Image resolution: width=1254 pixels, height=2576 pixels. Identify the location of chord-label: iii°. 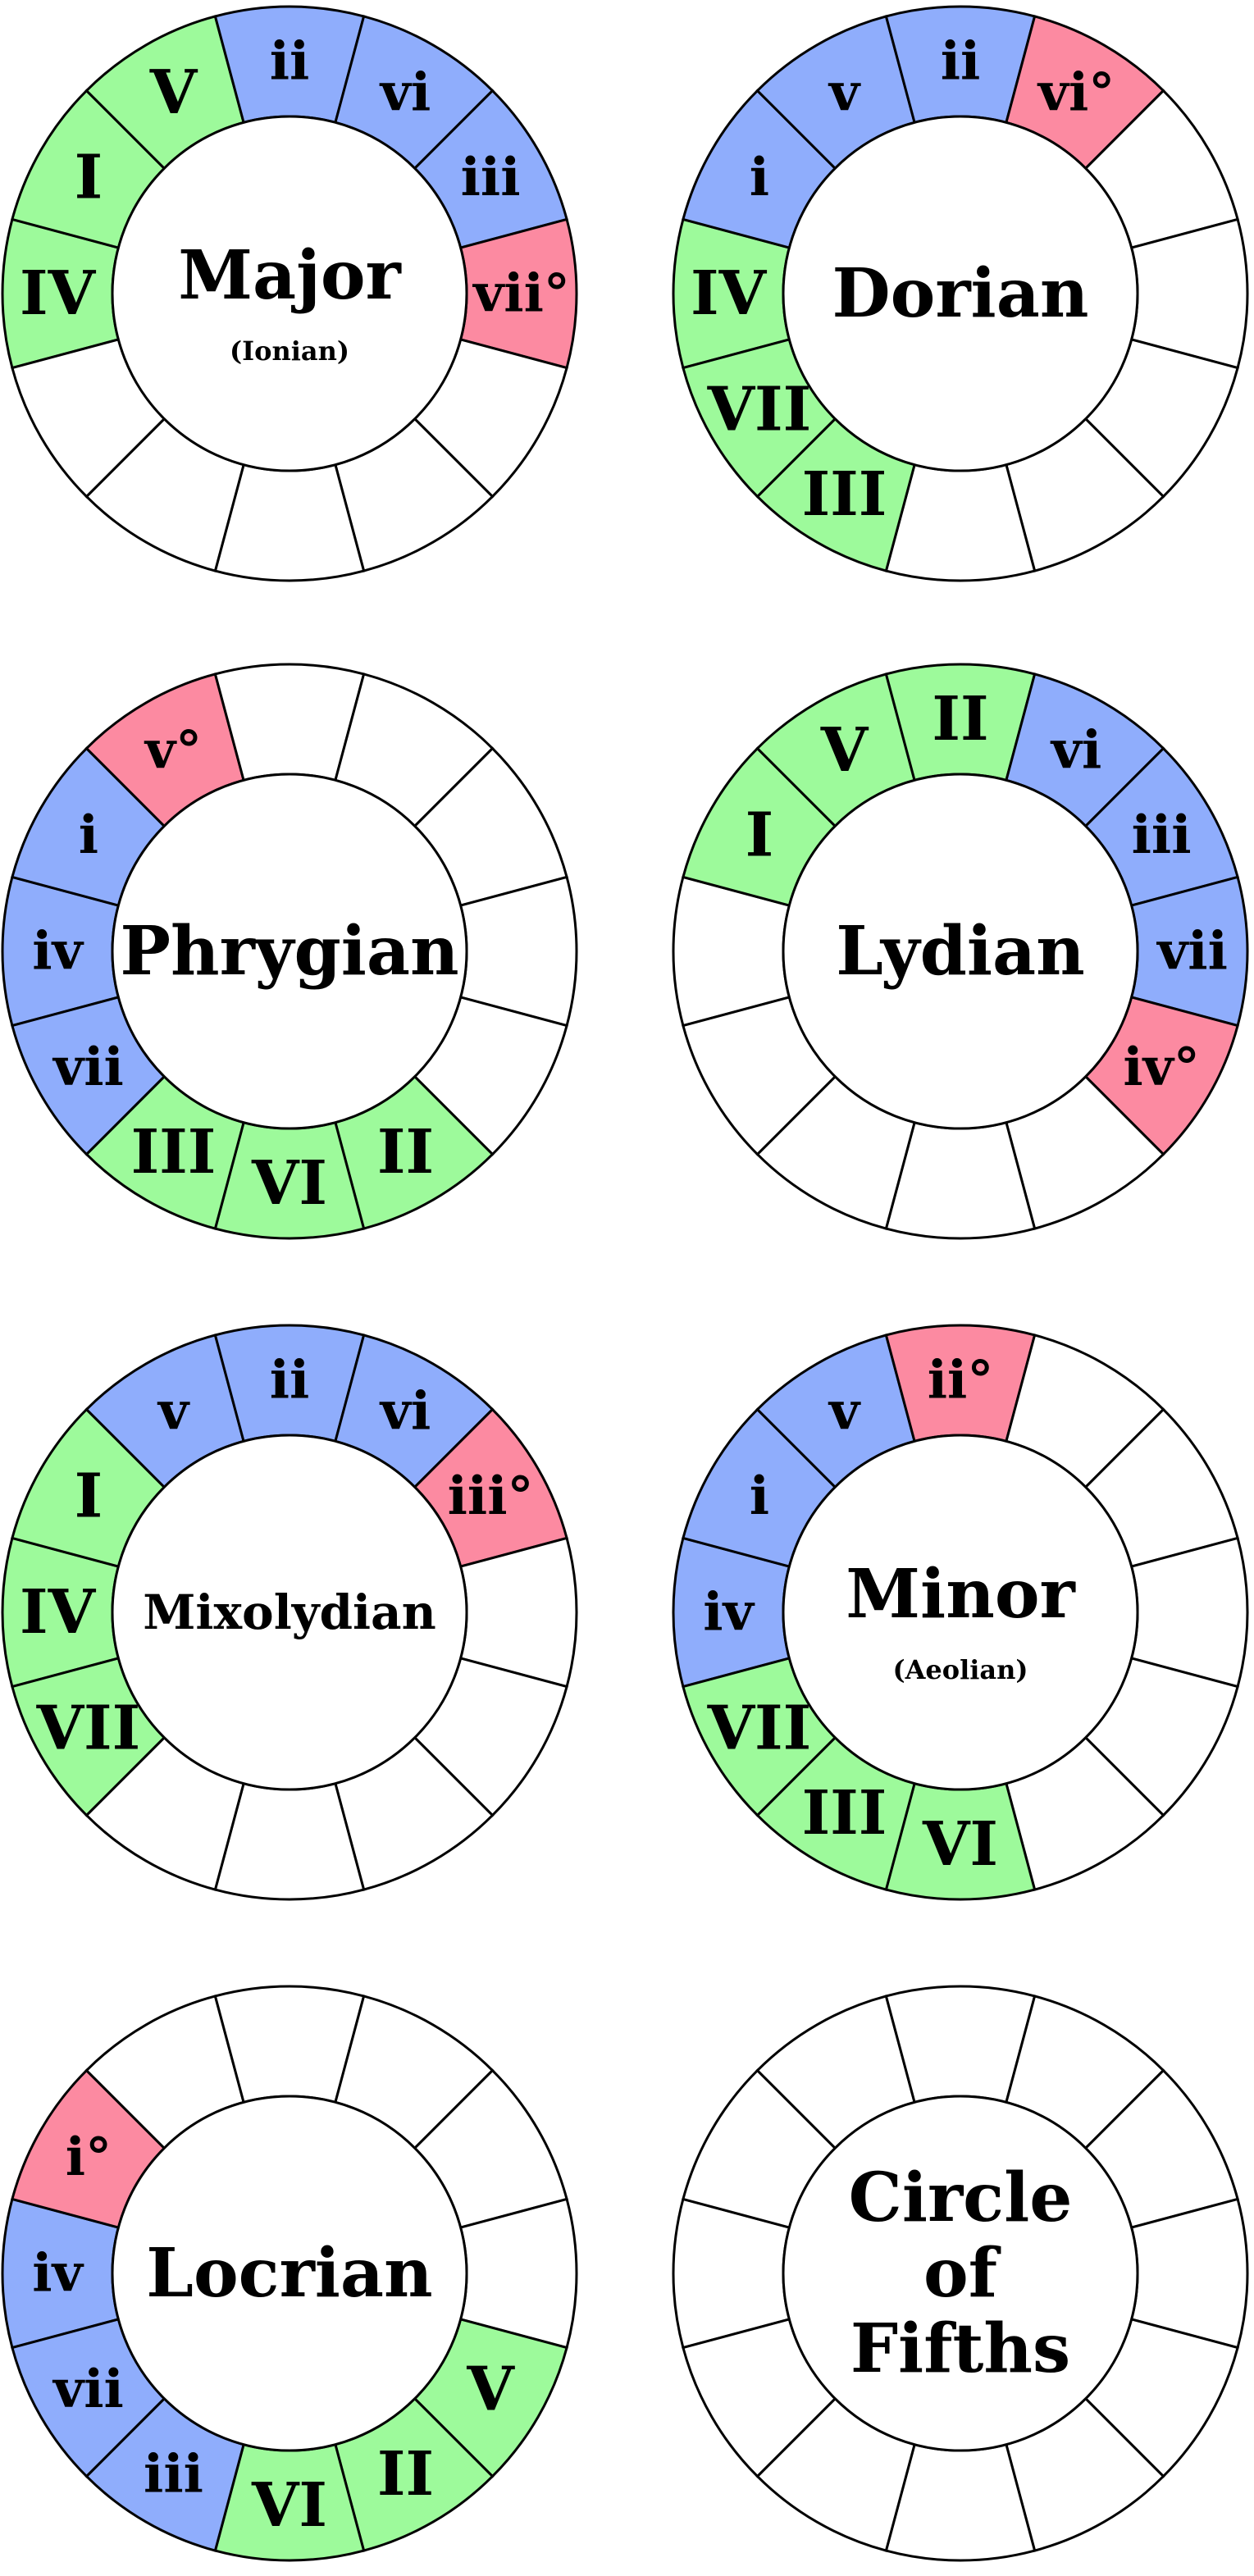
(491, 1496).